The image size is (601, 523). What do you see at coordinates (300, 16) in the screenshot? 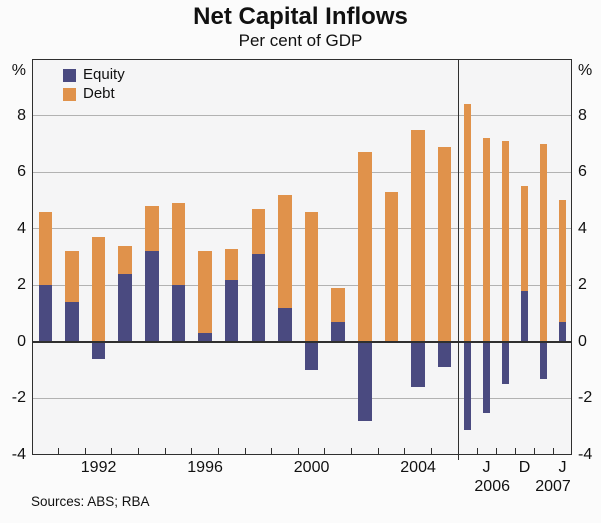
I see `chart-title: Net Capital Inflows` at bounding box center [300, 16].